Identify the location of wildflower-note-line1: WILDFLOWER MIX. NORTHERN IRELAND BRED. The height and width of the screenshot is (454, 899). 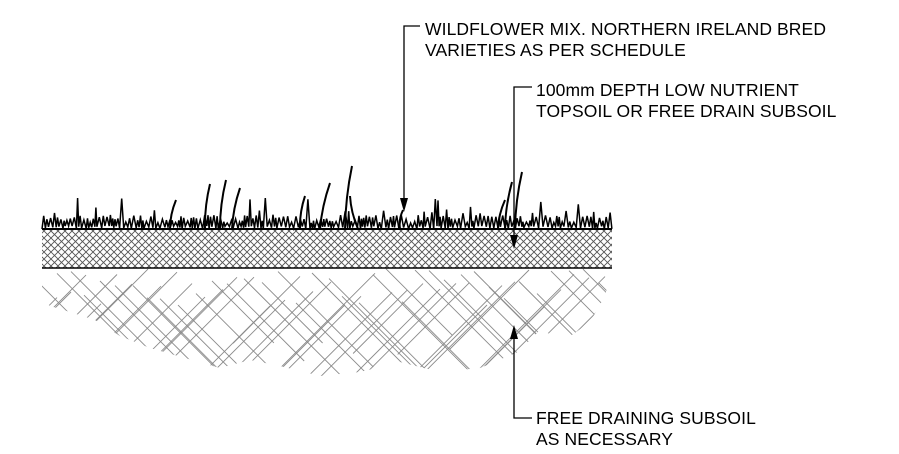
(626, 29).